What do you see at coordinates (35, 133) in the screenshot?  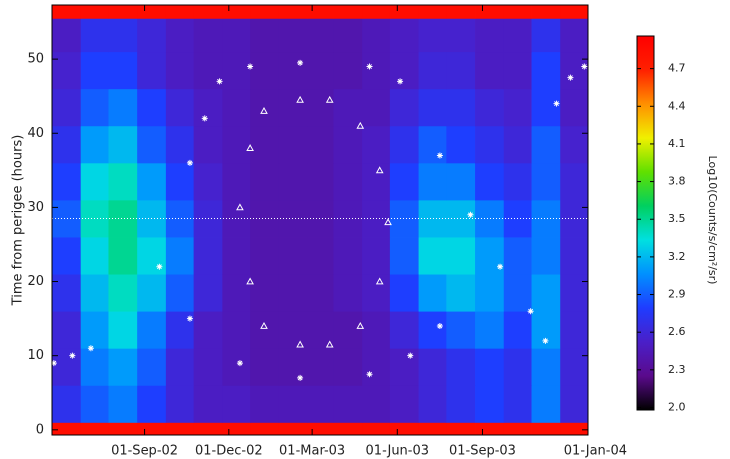 I see `y-tick-label: 40` at bounding box center [35, 133].